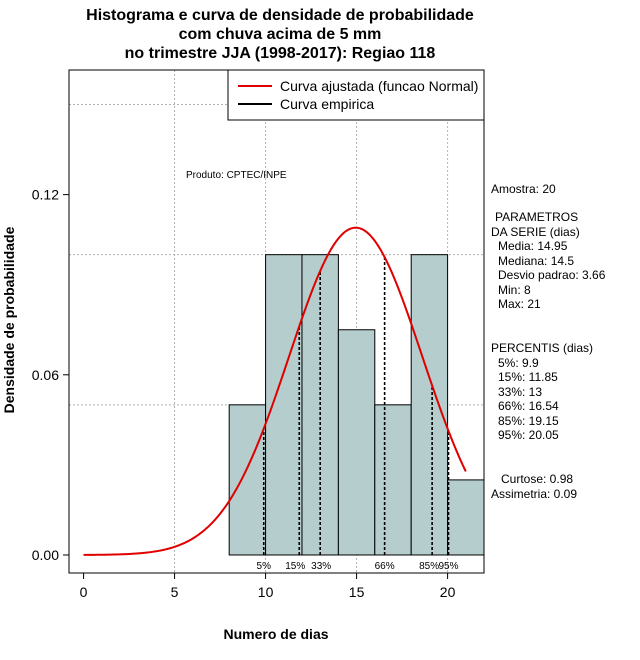 This screenshot has width=640, height=660. Describe the element at coordinates (84, 592) in the screenshot. I see `x-tick-label-0: 0` at that location.